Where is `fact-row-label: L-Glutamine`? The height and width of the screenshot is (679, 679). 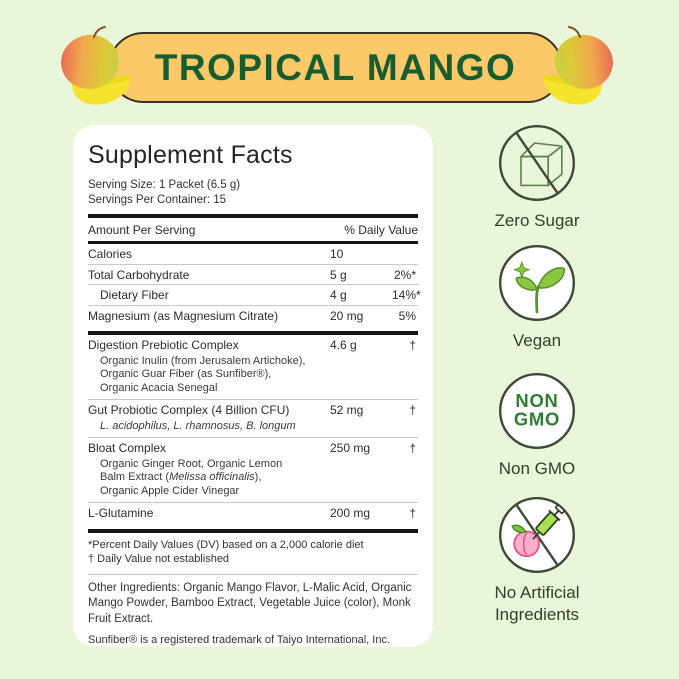
fact-row-label: L-Glutamine is located at coordinates (121, 513).